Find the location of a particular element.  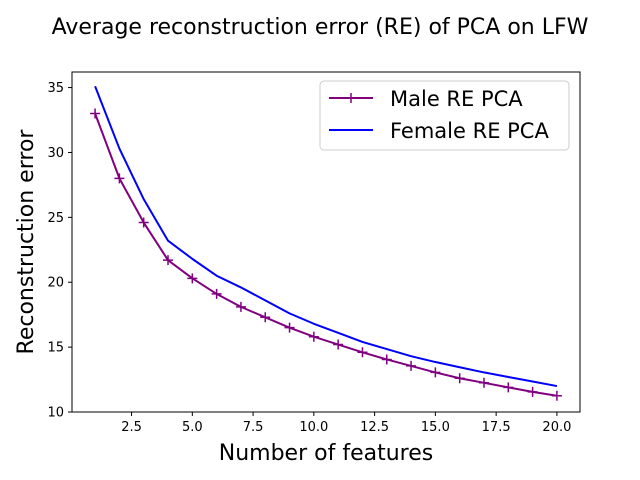

x-tick-label: 20.0 is located at coordinates (556, 427).